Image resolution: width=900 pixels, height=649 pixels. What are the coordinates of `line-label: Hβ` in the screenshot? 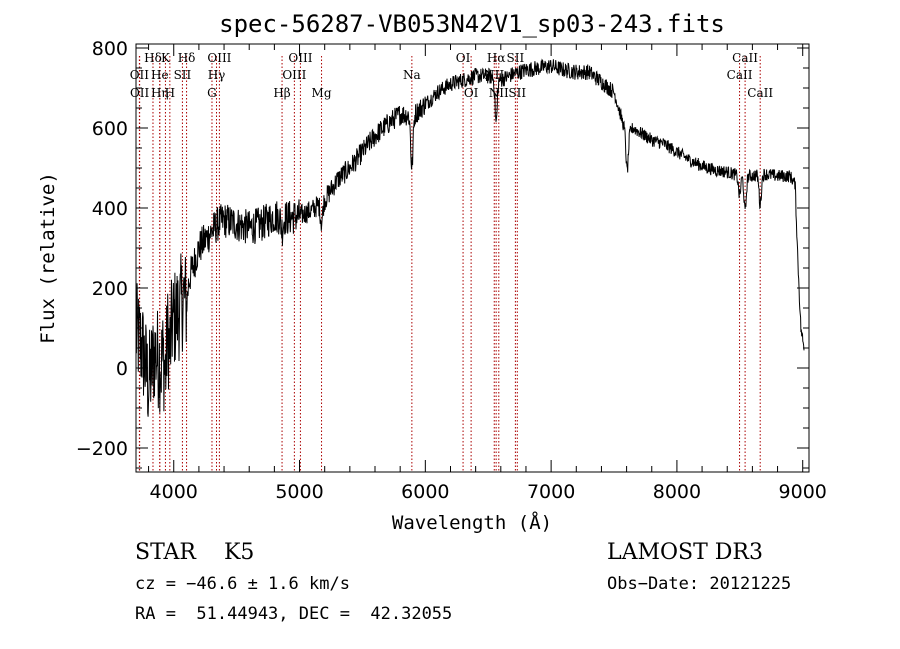 It's located at (281, 93).